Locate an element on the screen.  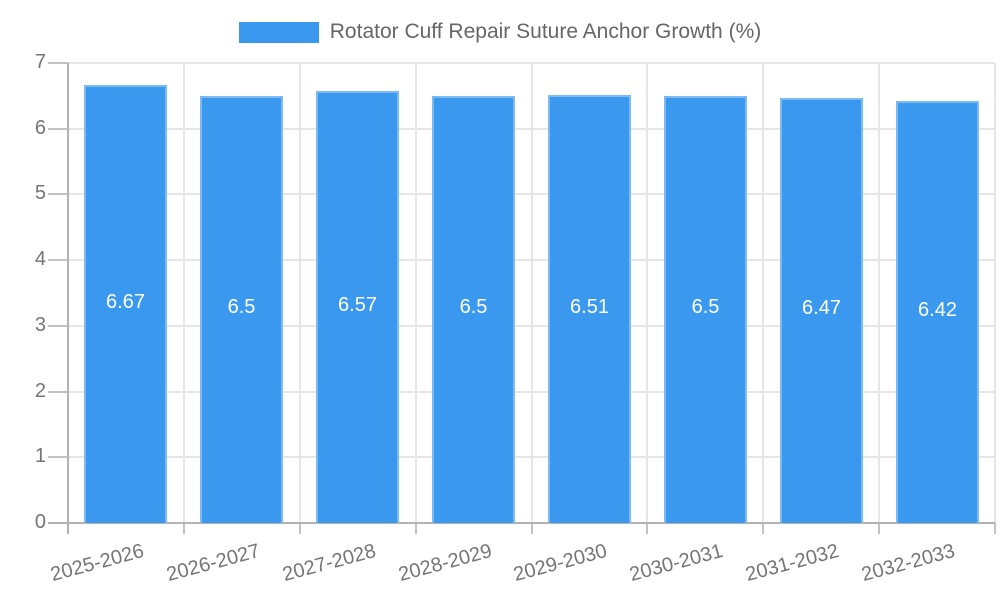
x-tick-label: 2026-2027 is located at coordinates (213, 563).